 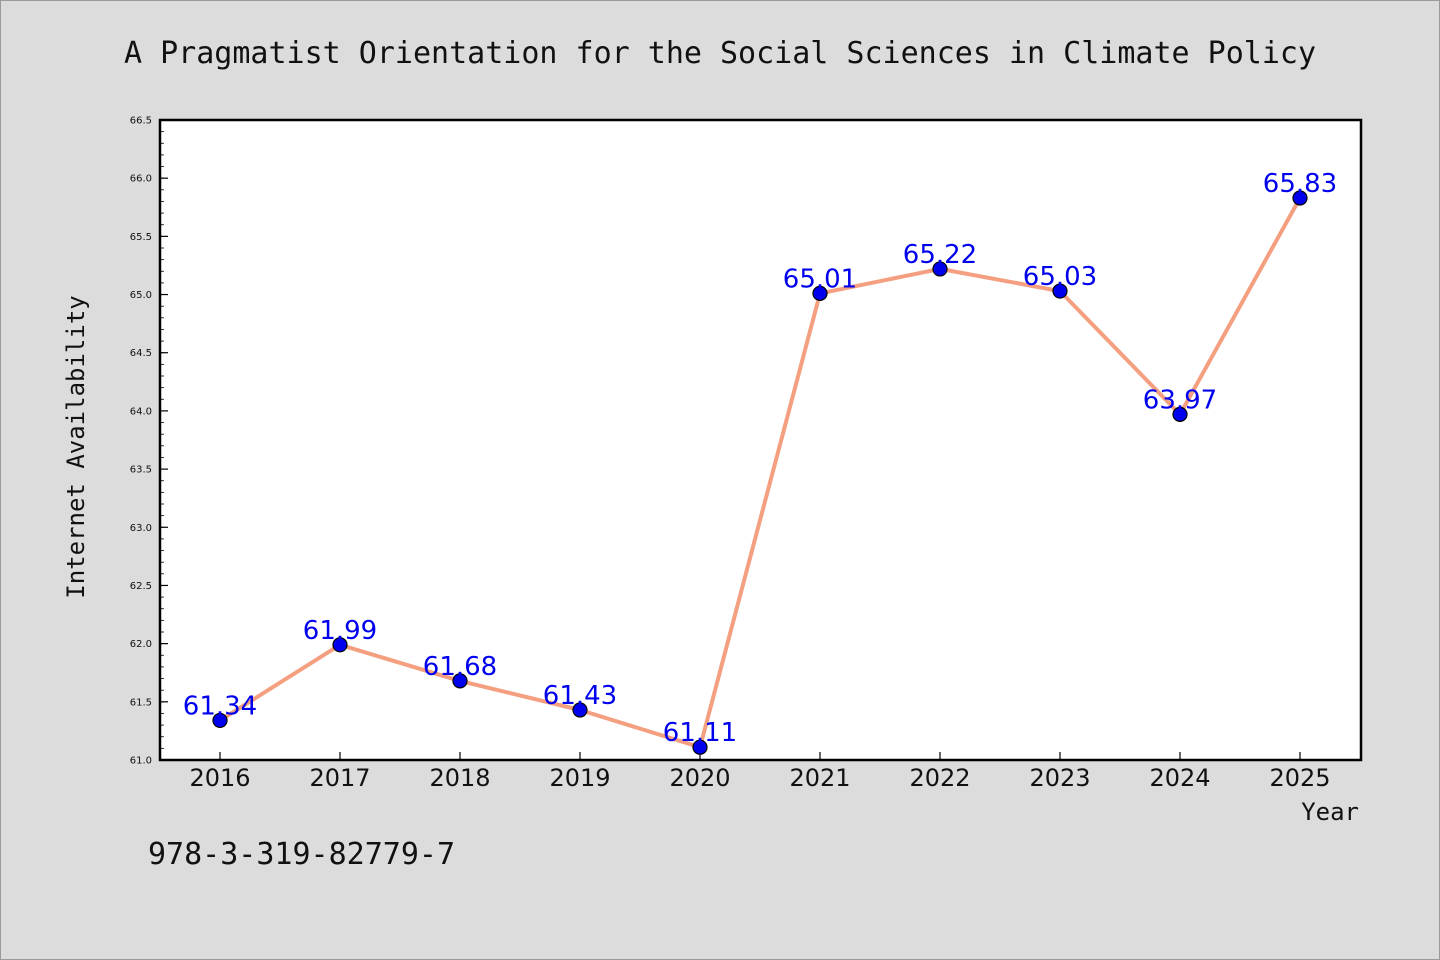 I want to click on x-tick-label: 2019, so click(x=579, y=778).